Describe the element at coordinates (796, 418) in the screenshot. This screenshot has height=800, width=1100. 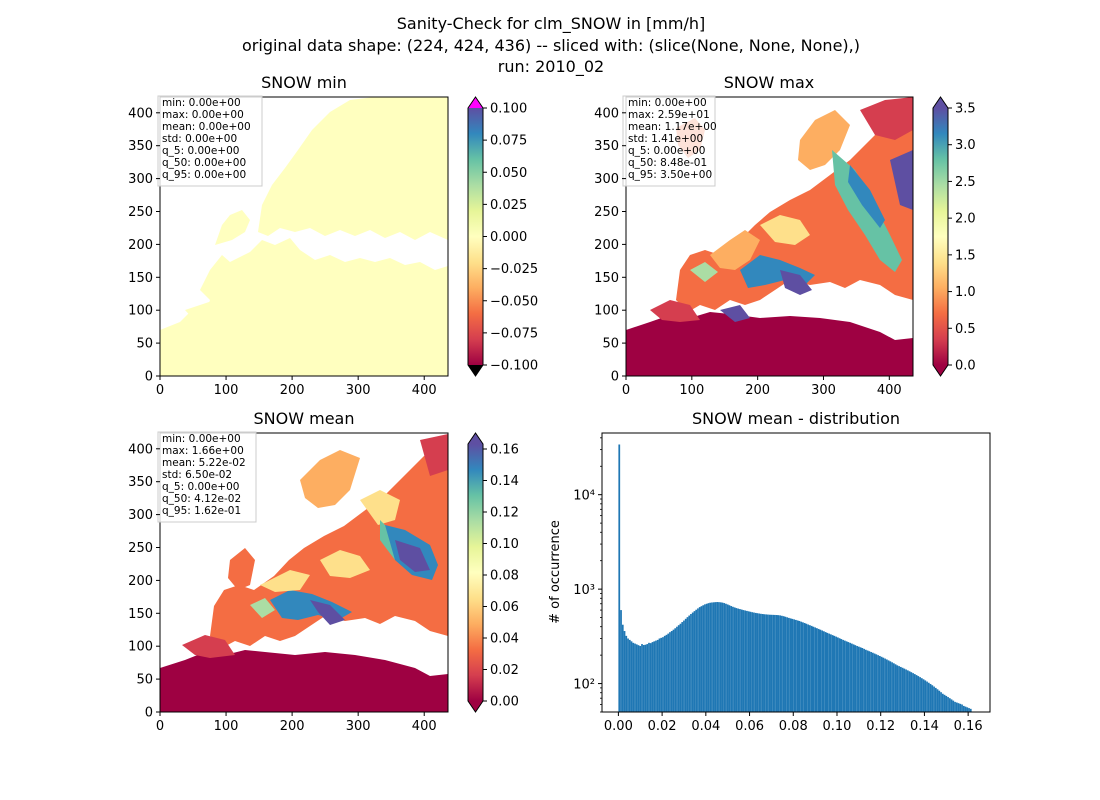
I see `panel-title: SNOW mean - distribution` at that location.